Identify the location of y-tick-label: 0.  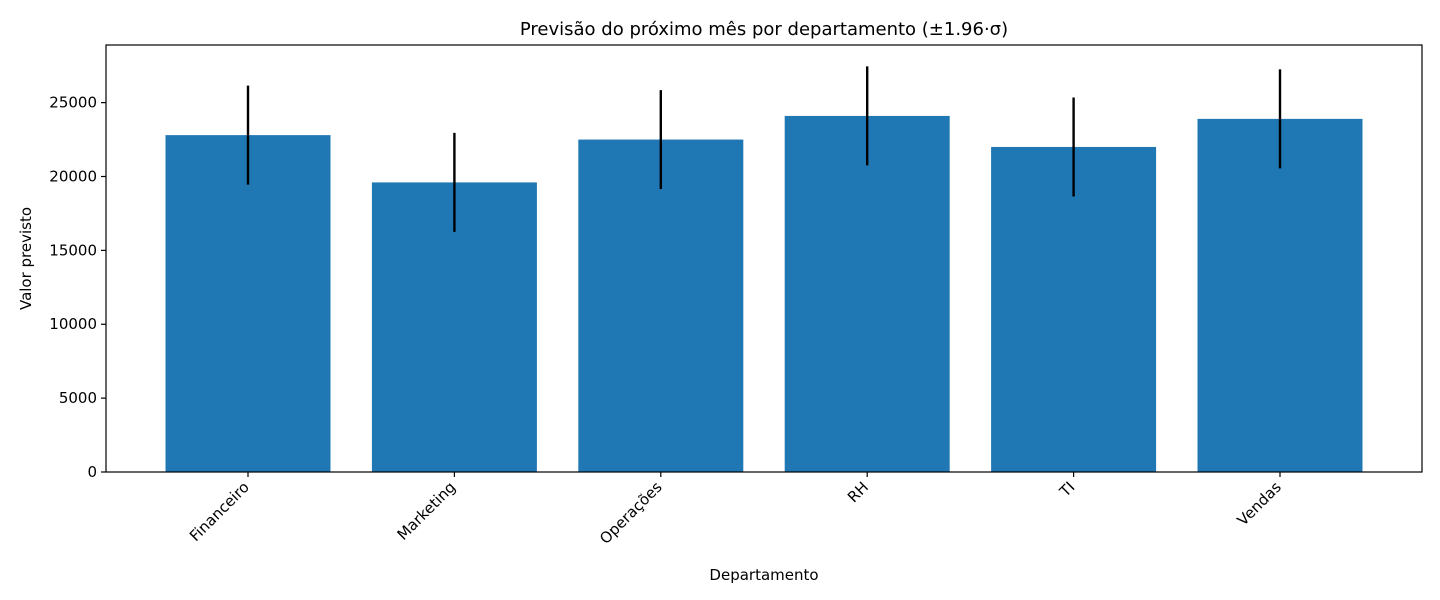
(92, 472).